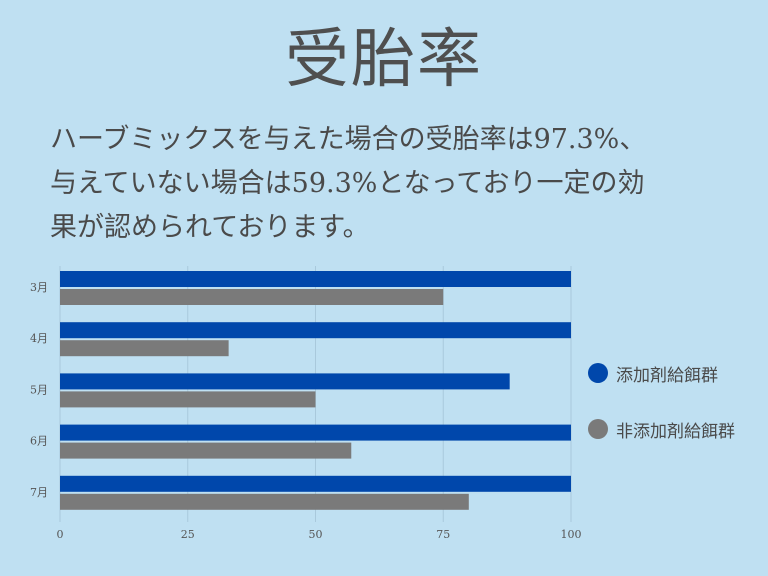  I want to click on legend-label: 添加剤給餌群, so click(667, 375).